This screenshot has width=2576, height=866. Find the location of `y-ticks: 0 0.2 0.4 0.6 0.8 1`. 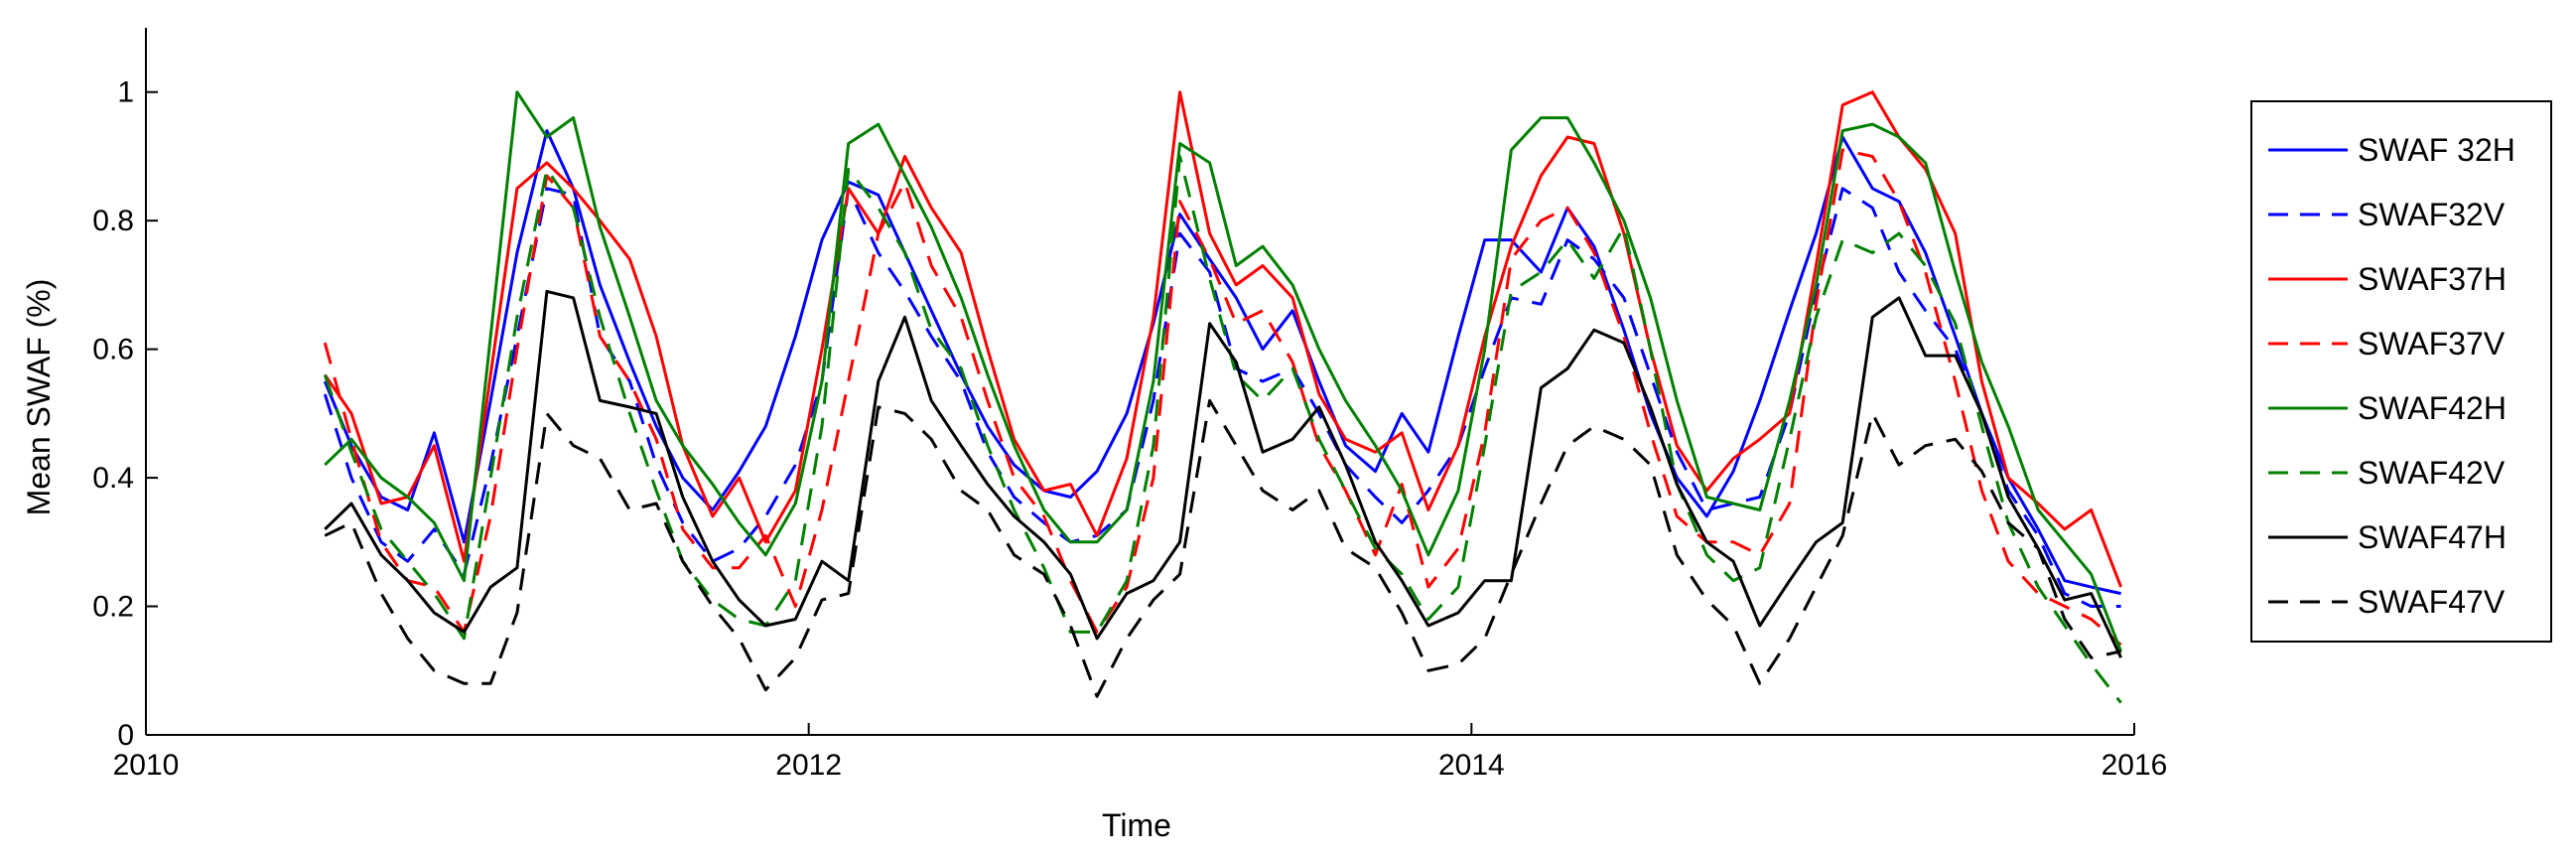

y-ticks: 0 0.2 0.4 0.6 0.8 1 is located at coordinates (125, 414).